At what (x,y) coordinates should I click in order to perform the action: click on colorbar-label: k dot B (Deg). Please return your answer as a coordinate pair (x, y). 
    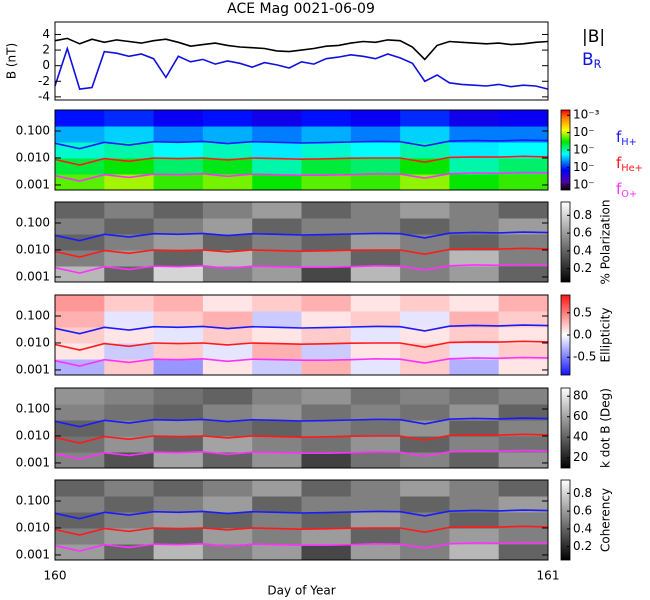
    Looking at the image, I should click on (606, 428).